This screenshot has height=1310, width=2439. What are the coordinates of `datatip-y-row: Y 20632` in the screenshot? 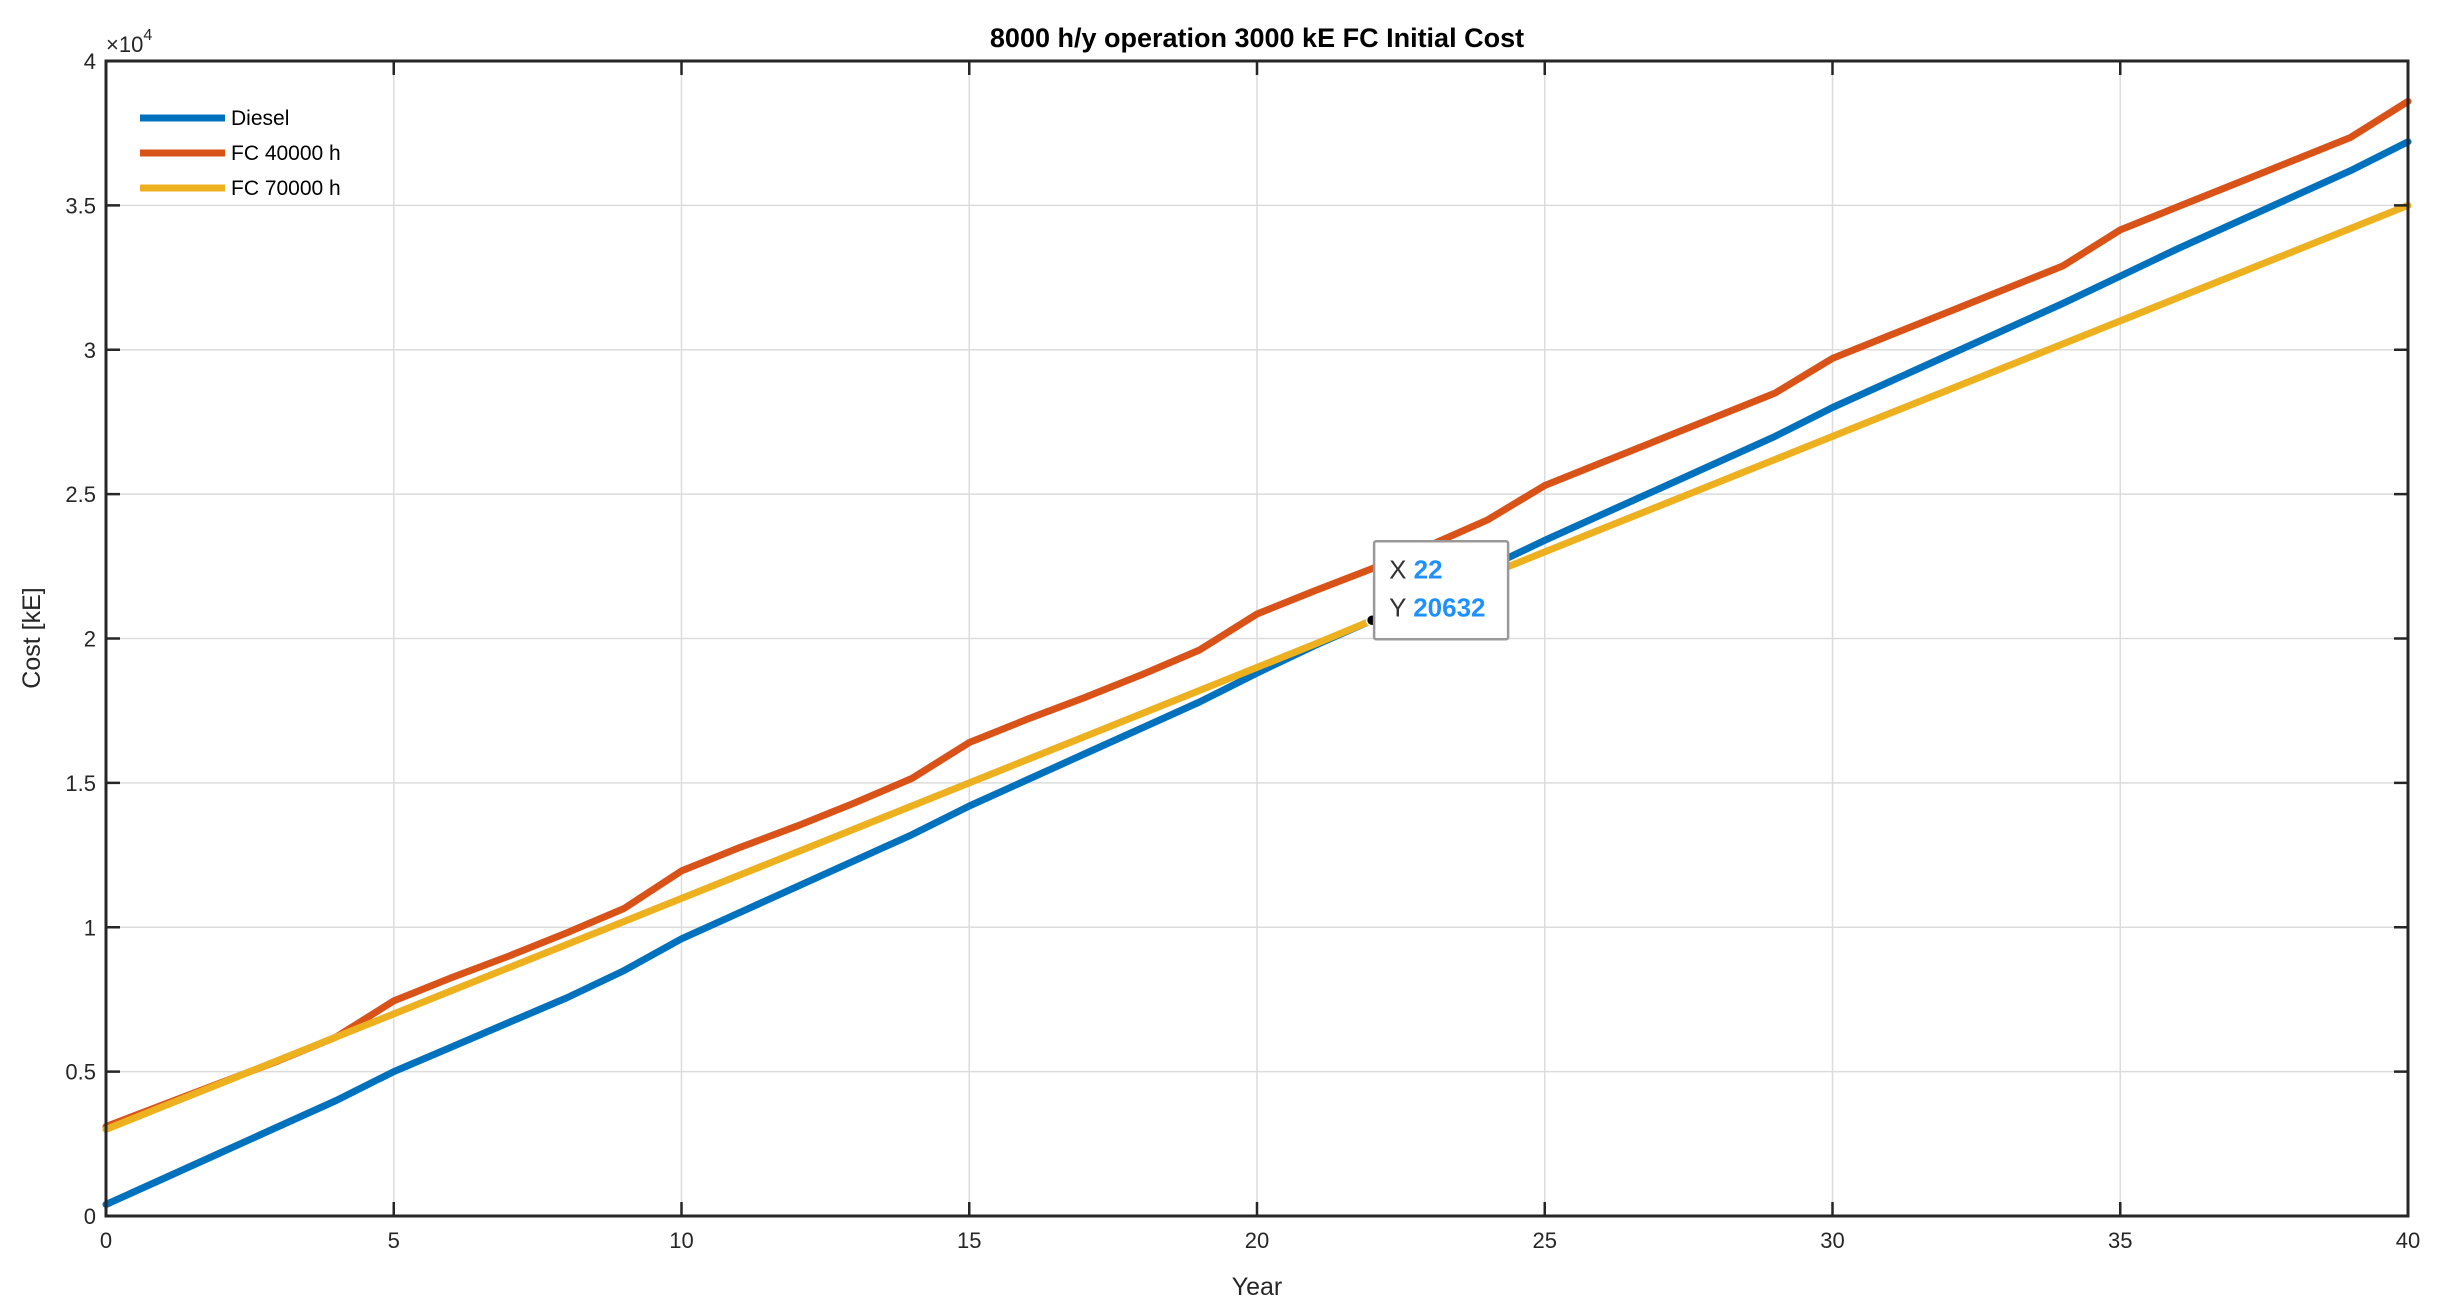 It's located at (1437, 607).